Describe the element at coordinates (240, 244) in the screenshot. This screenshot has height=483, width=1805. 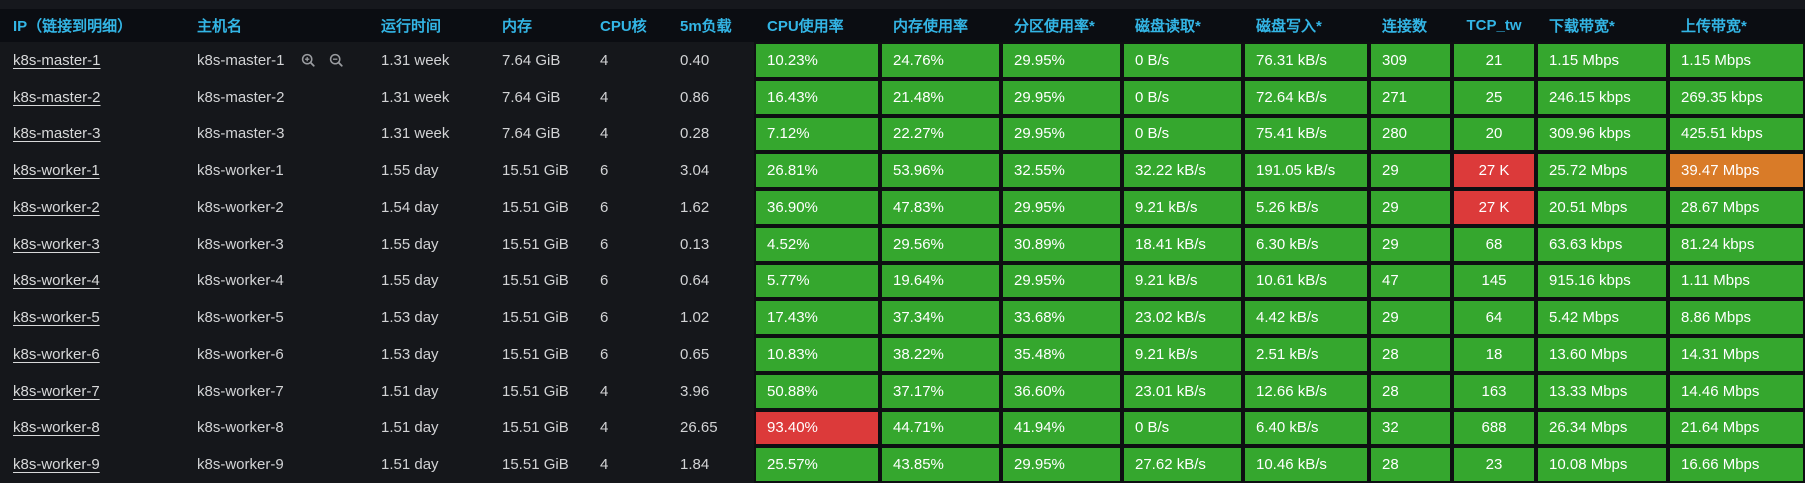
I see `hostname-label: k8s-worker-3` at that location.